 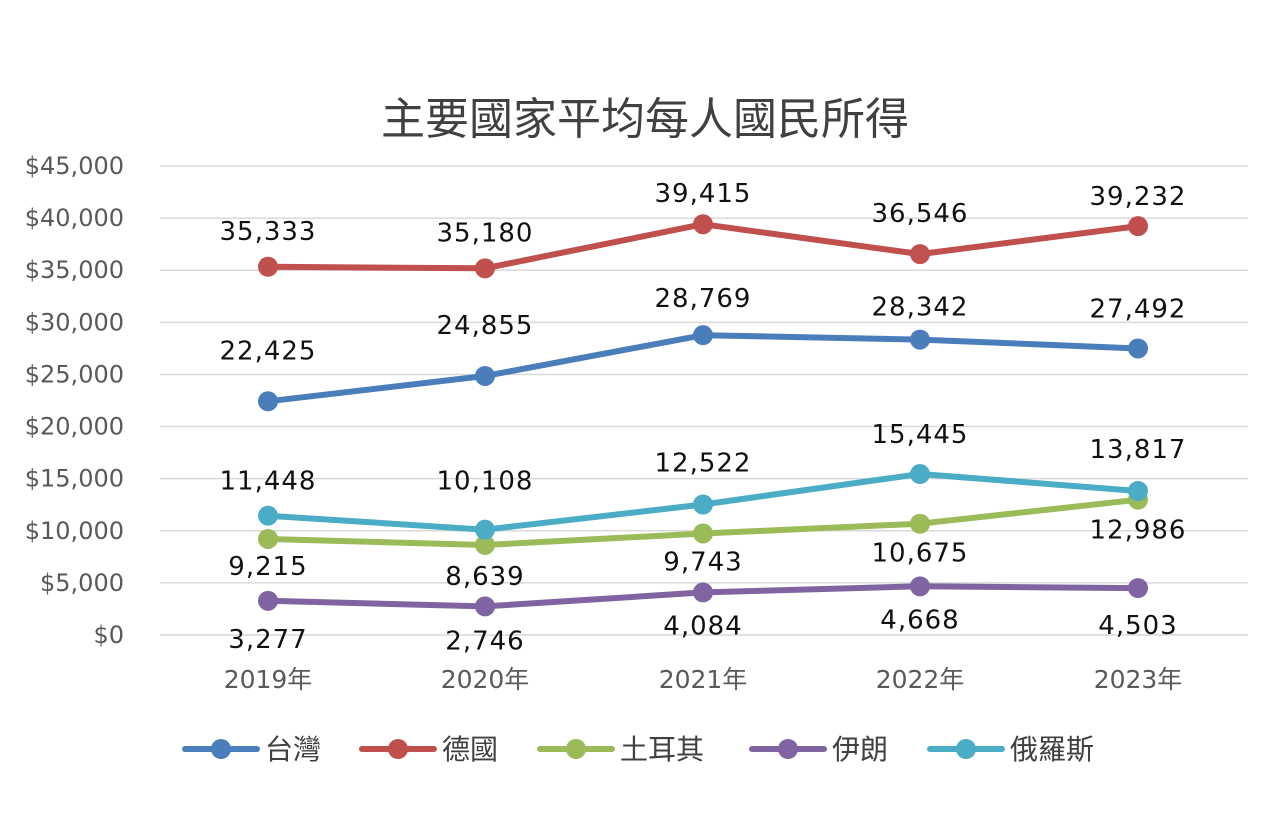 What do you see at coordinates (703, 463) in the screenshot?
I see `data-label: 12,522` at bounding box center [703, 463].